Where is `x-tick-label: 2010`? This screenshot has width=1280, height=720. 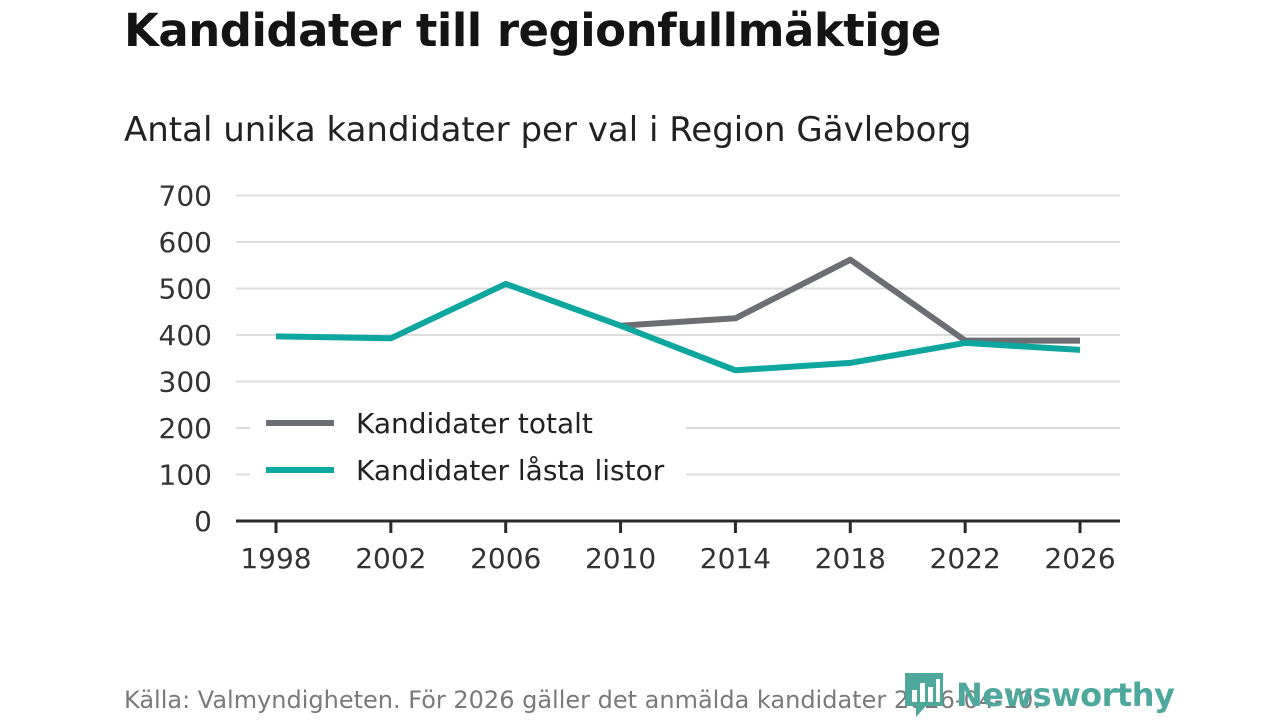
x-tick-label: 2010 is located at coordinates (620, 558).